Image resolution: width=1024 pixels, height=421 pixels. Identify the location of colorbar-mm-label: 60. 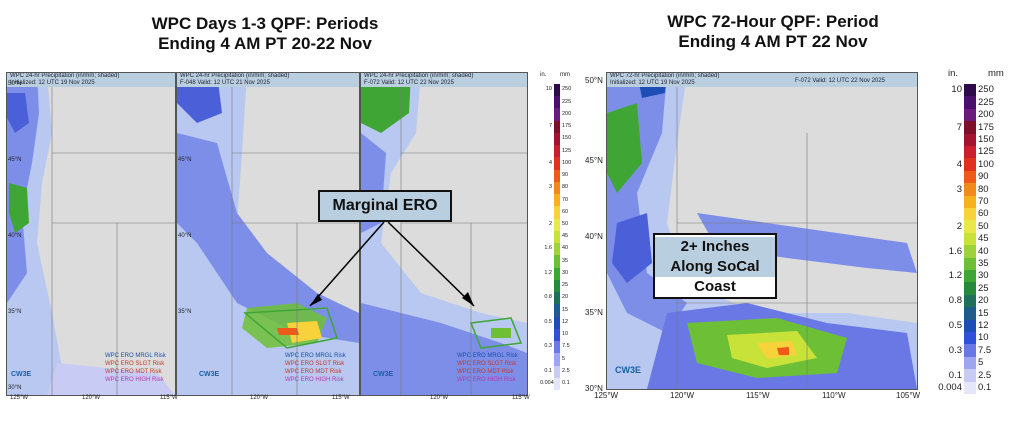
(565, 211).